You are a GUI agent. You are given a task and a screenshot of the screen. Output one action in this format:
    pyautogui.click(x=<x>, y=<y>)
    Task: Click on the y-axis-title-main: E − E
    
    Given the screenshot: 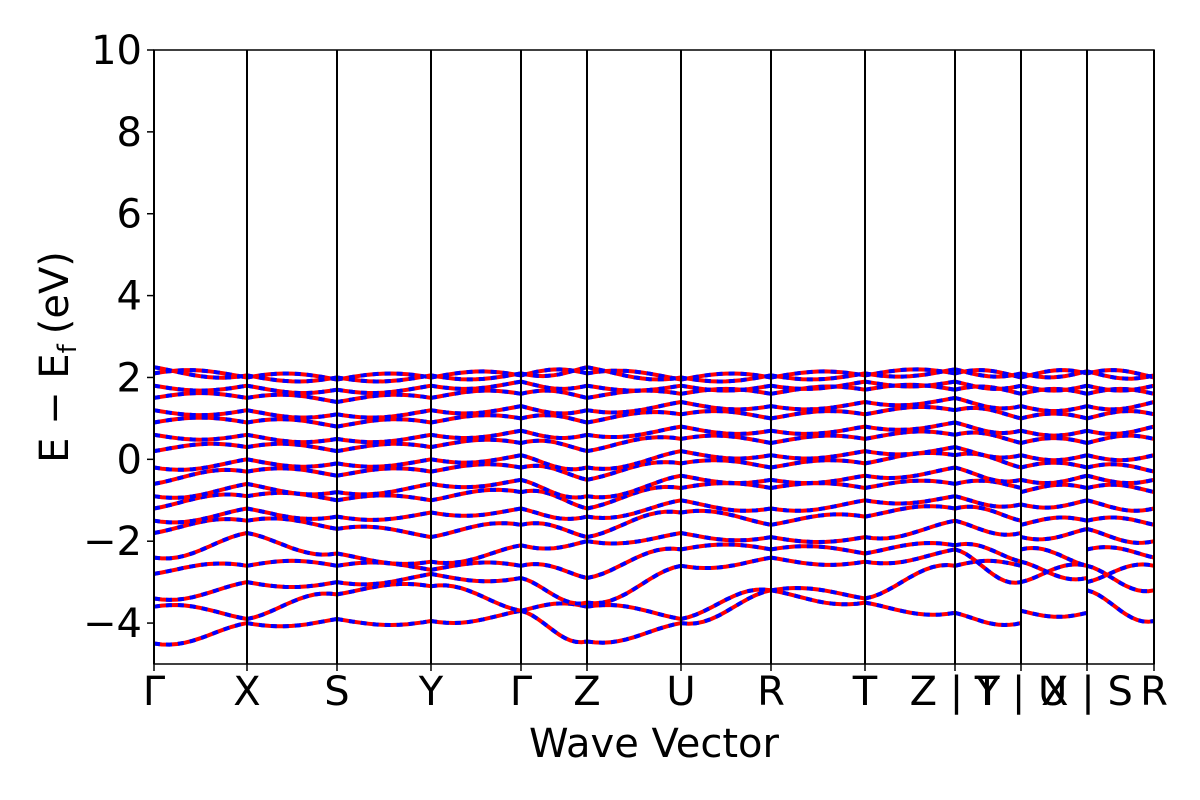 What is the action you would take?
    pyautogui.click(x=55, y=408)
    